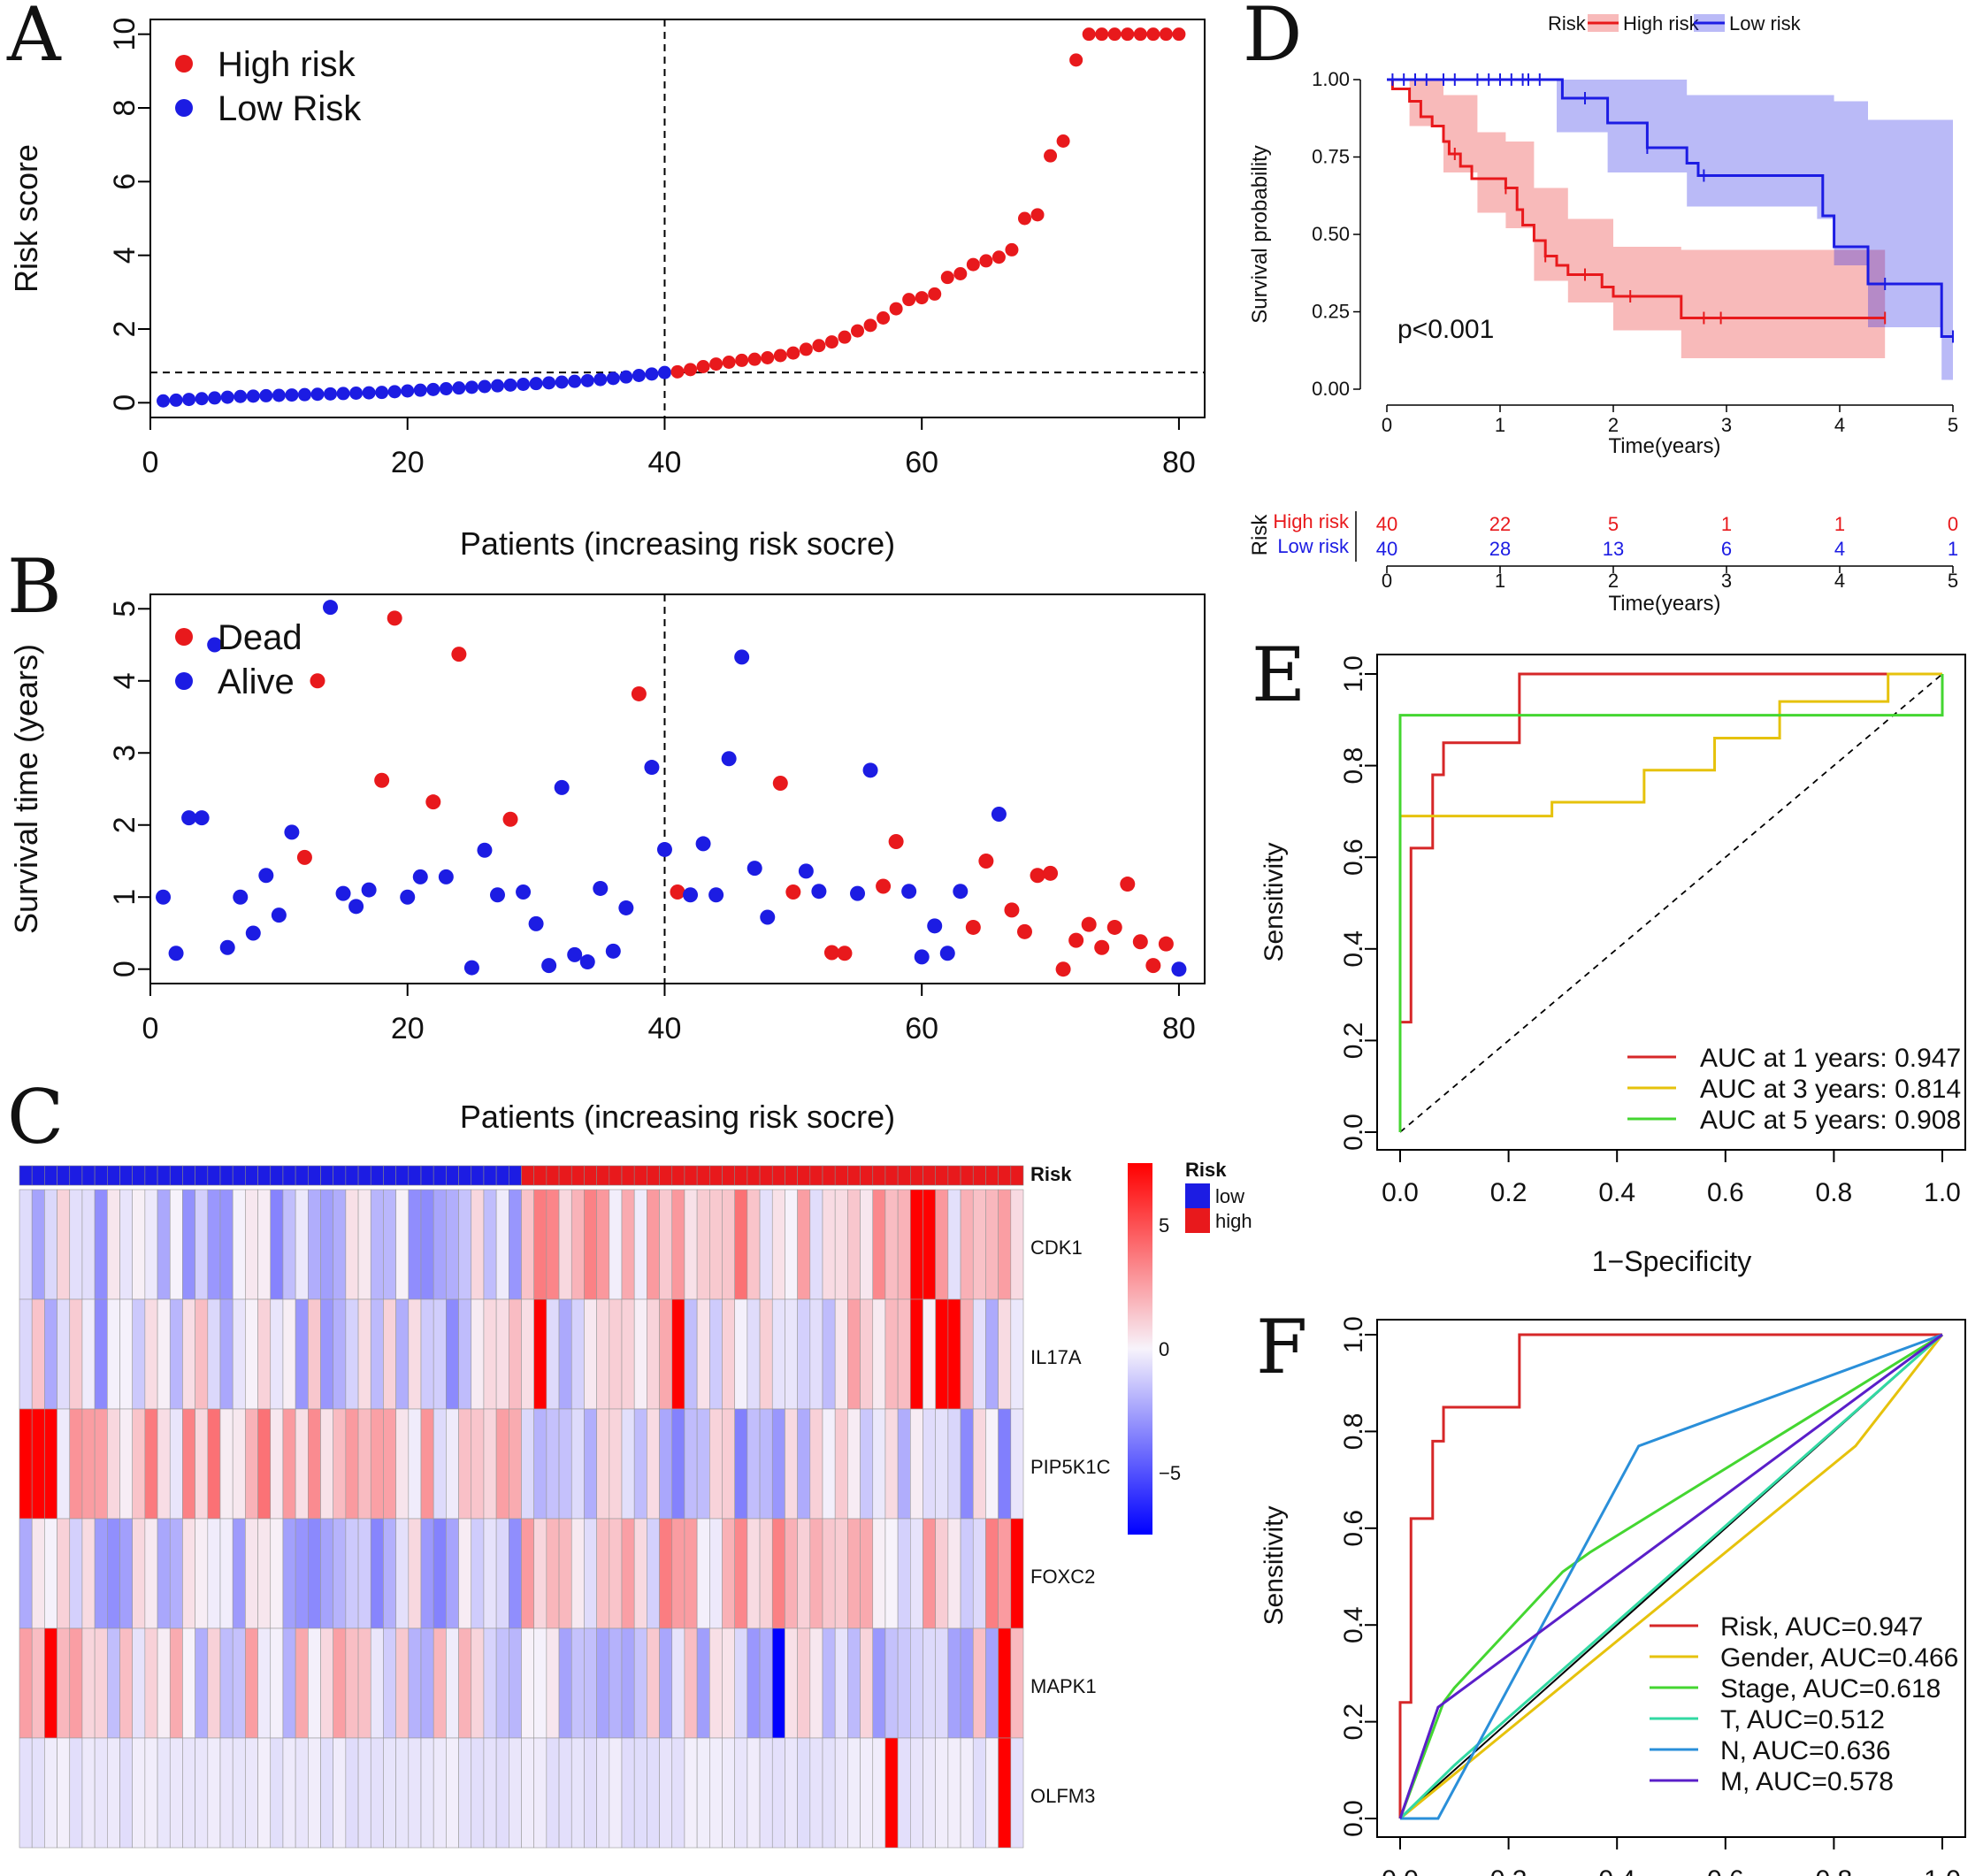 This screenshot has height=1876, width=1983. I want to click on km-y-tick-label: 0.50, so click(1331, 234).